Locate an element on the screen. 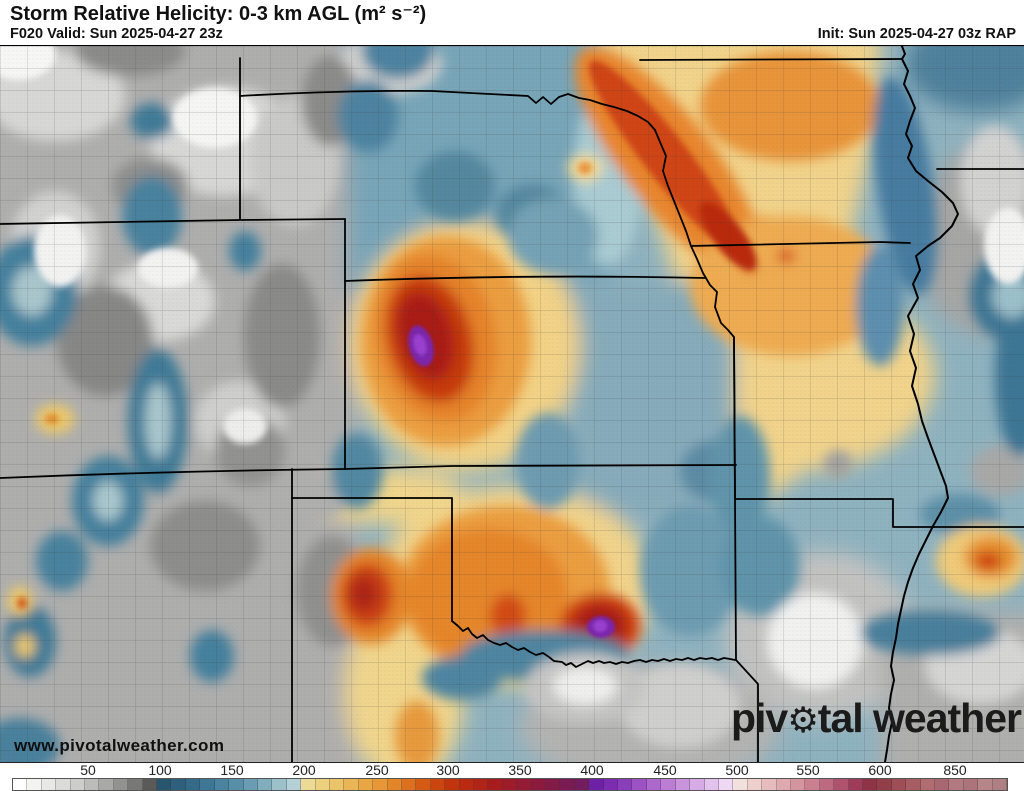  colorbar-scale is located at coordinates (510, 784).